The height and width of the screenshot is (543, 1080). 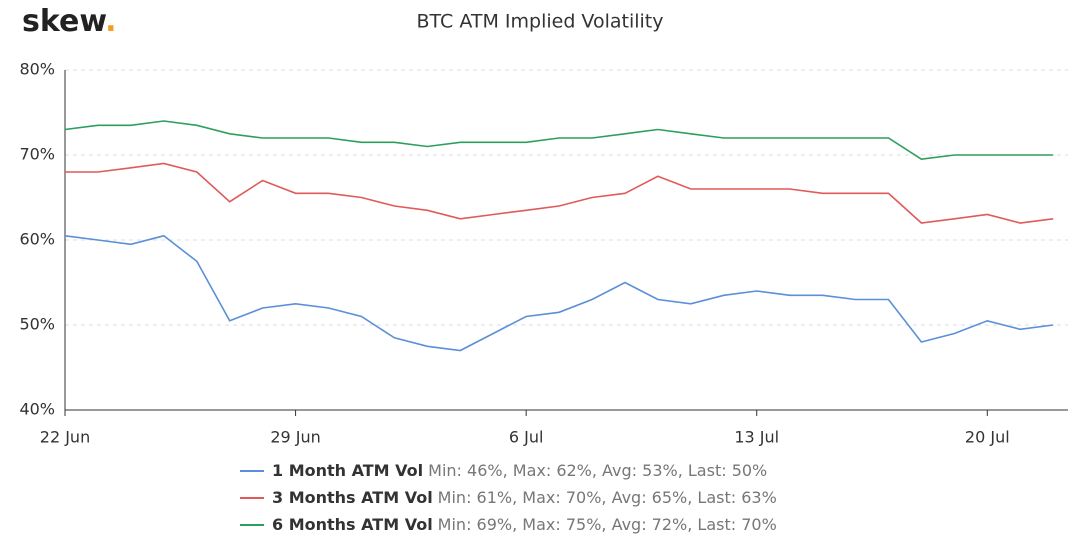 I want to click on x-tick-label: 20 Jul, so click(x=987, y=437).